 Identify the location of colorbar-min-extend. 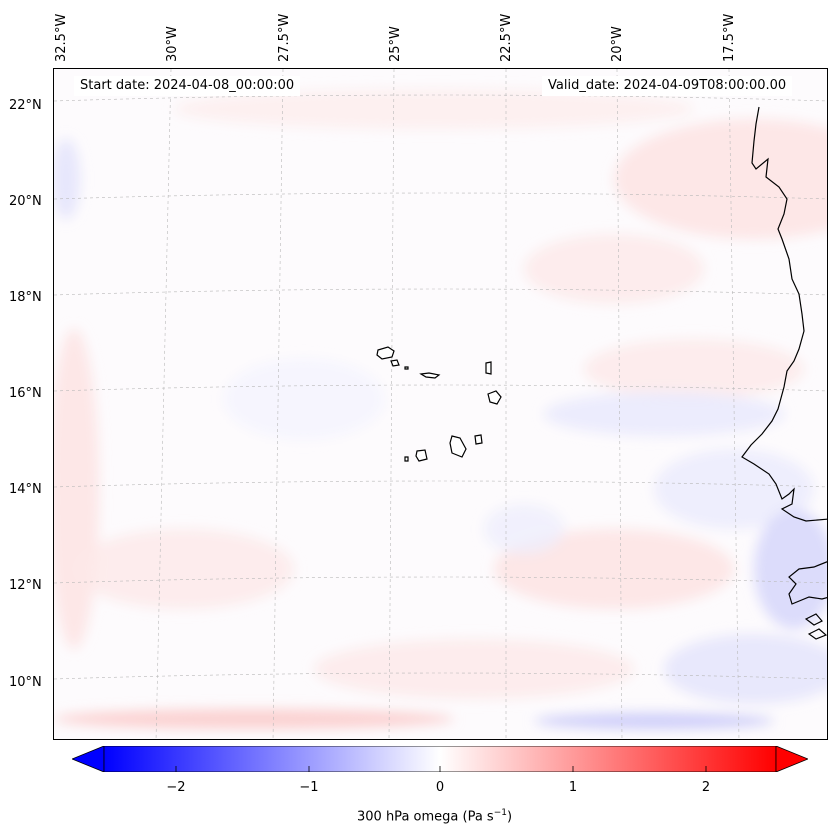
(88, 759).